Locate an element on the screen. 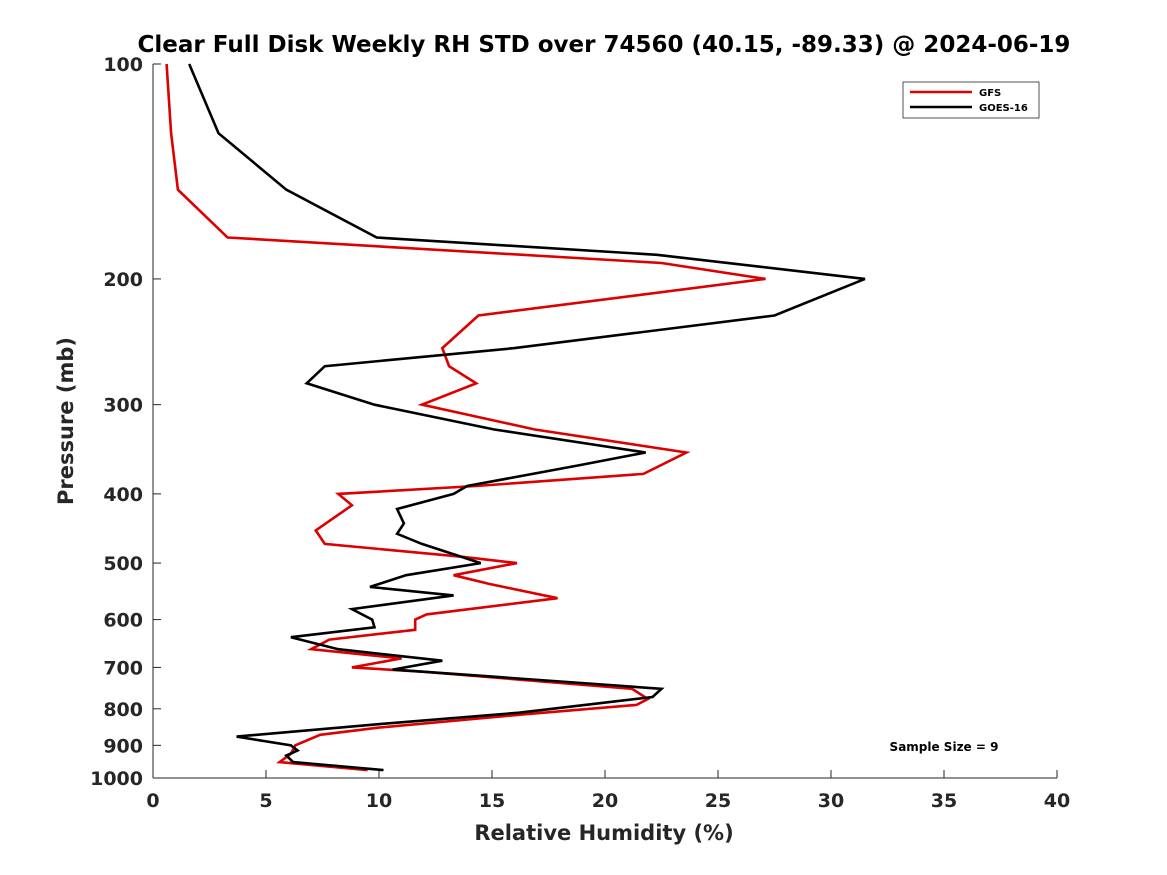 The height and width of the screenshot is (875, 1167). legend-label: GFS is located at coordinates (990, 93).